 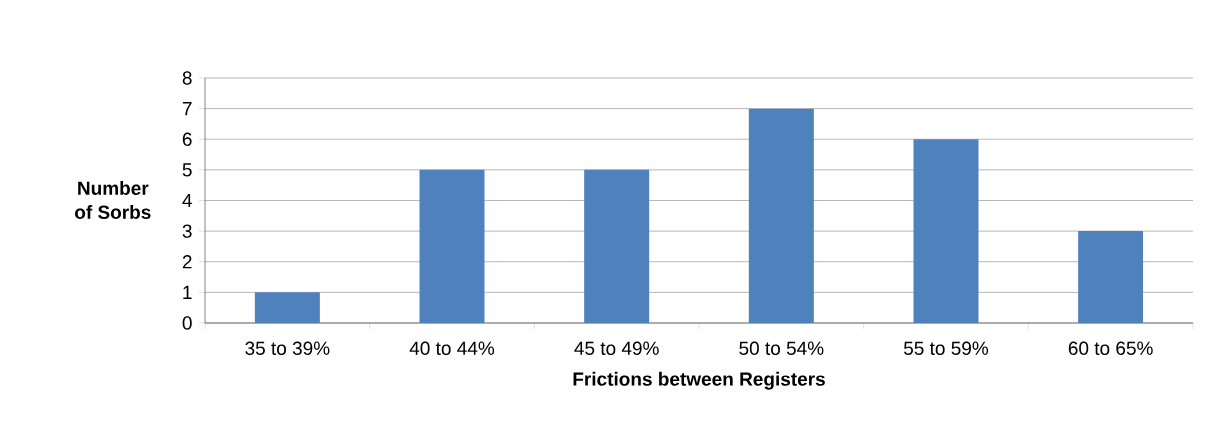 I want to click on x-tick-label: 35 to 39%, so click(x=287, y=348).